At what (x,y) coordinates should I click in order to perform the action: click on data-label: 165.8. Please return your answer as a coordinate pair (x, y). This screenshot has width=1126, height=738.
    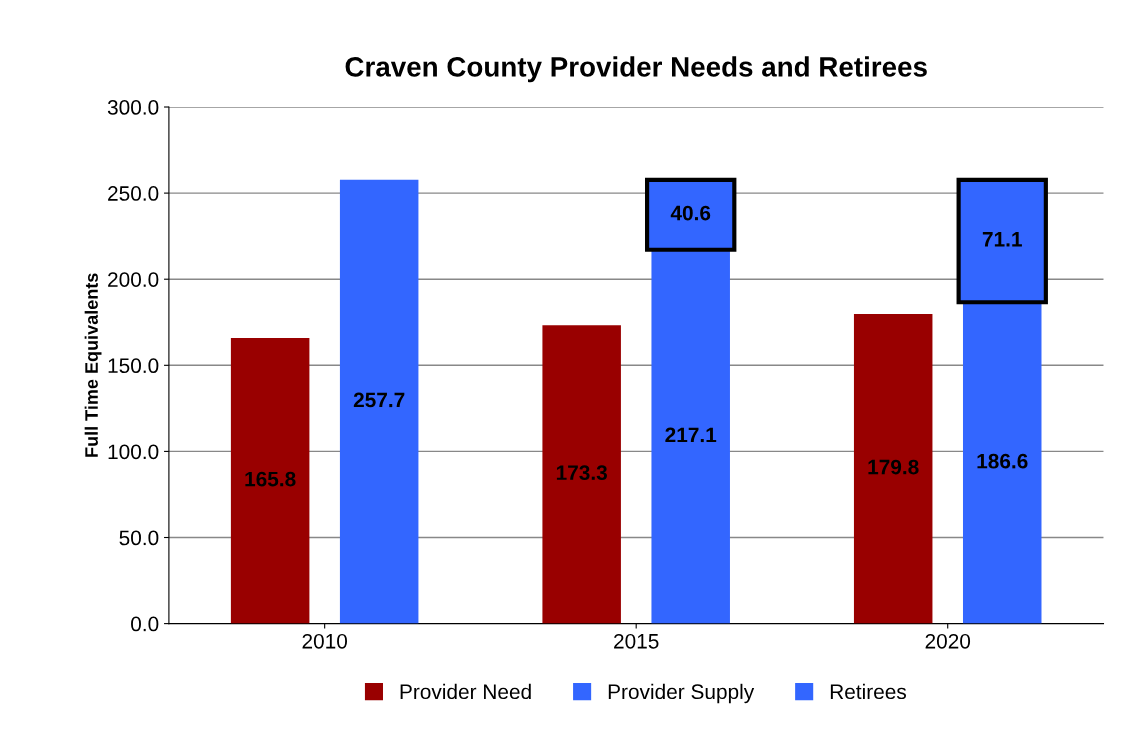
    Looking at the image, I should click on (270, 479).